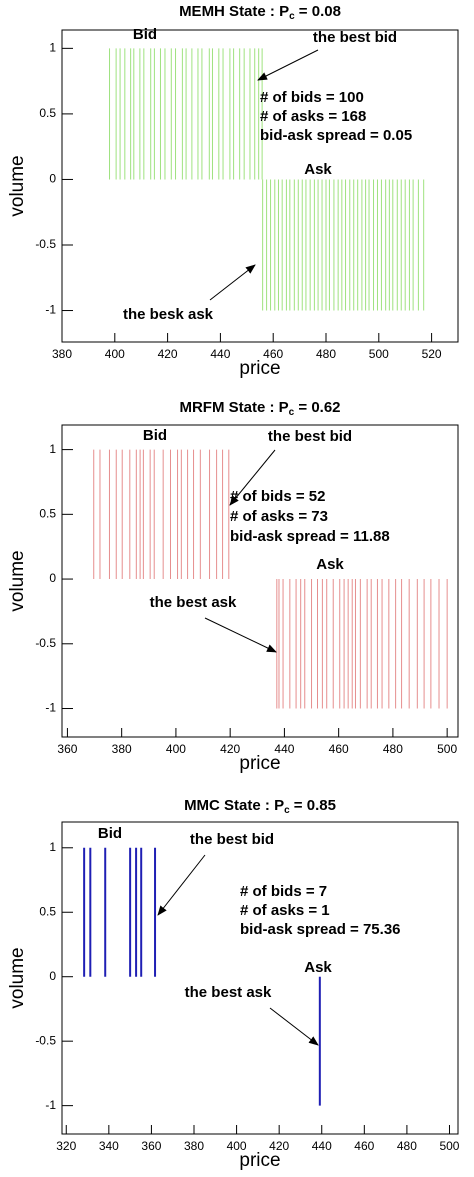  I want to click on annotation: # of bids = 7, so click(283, 891).